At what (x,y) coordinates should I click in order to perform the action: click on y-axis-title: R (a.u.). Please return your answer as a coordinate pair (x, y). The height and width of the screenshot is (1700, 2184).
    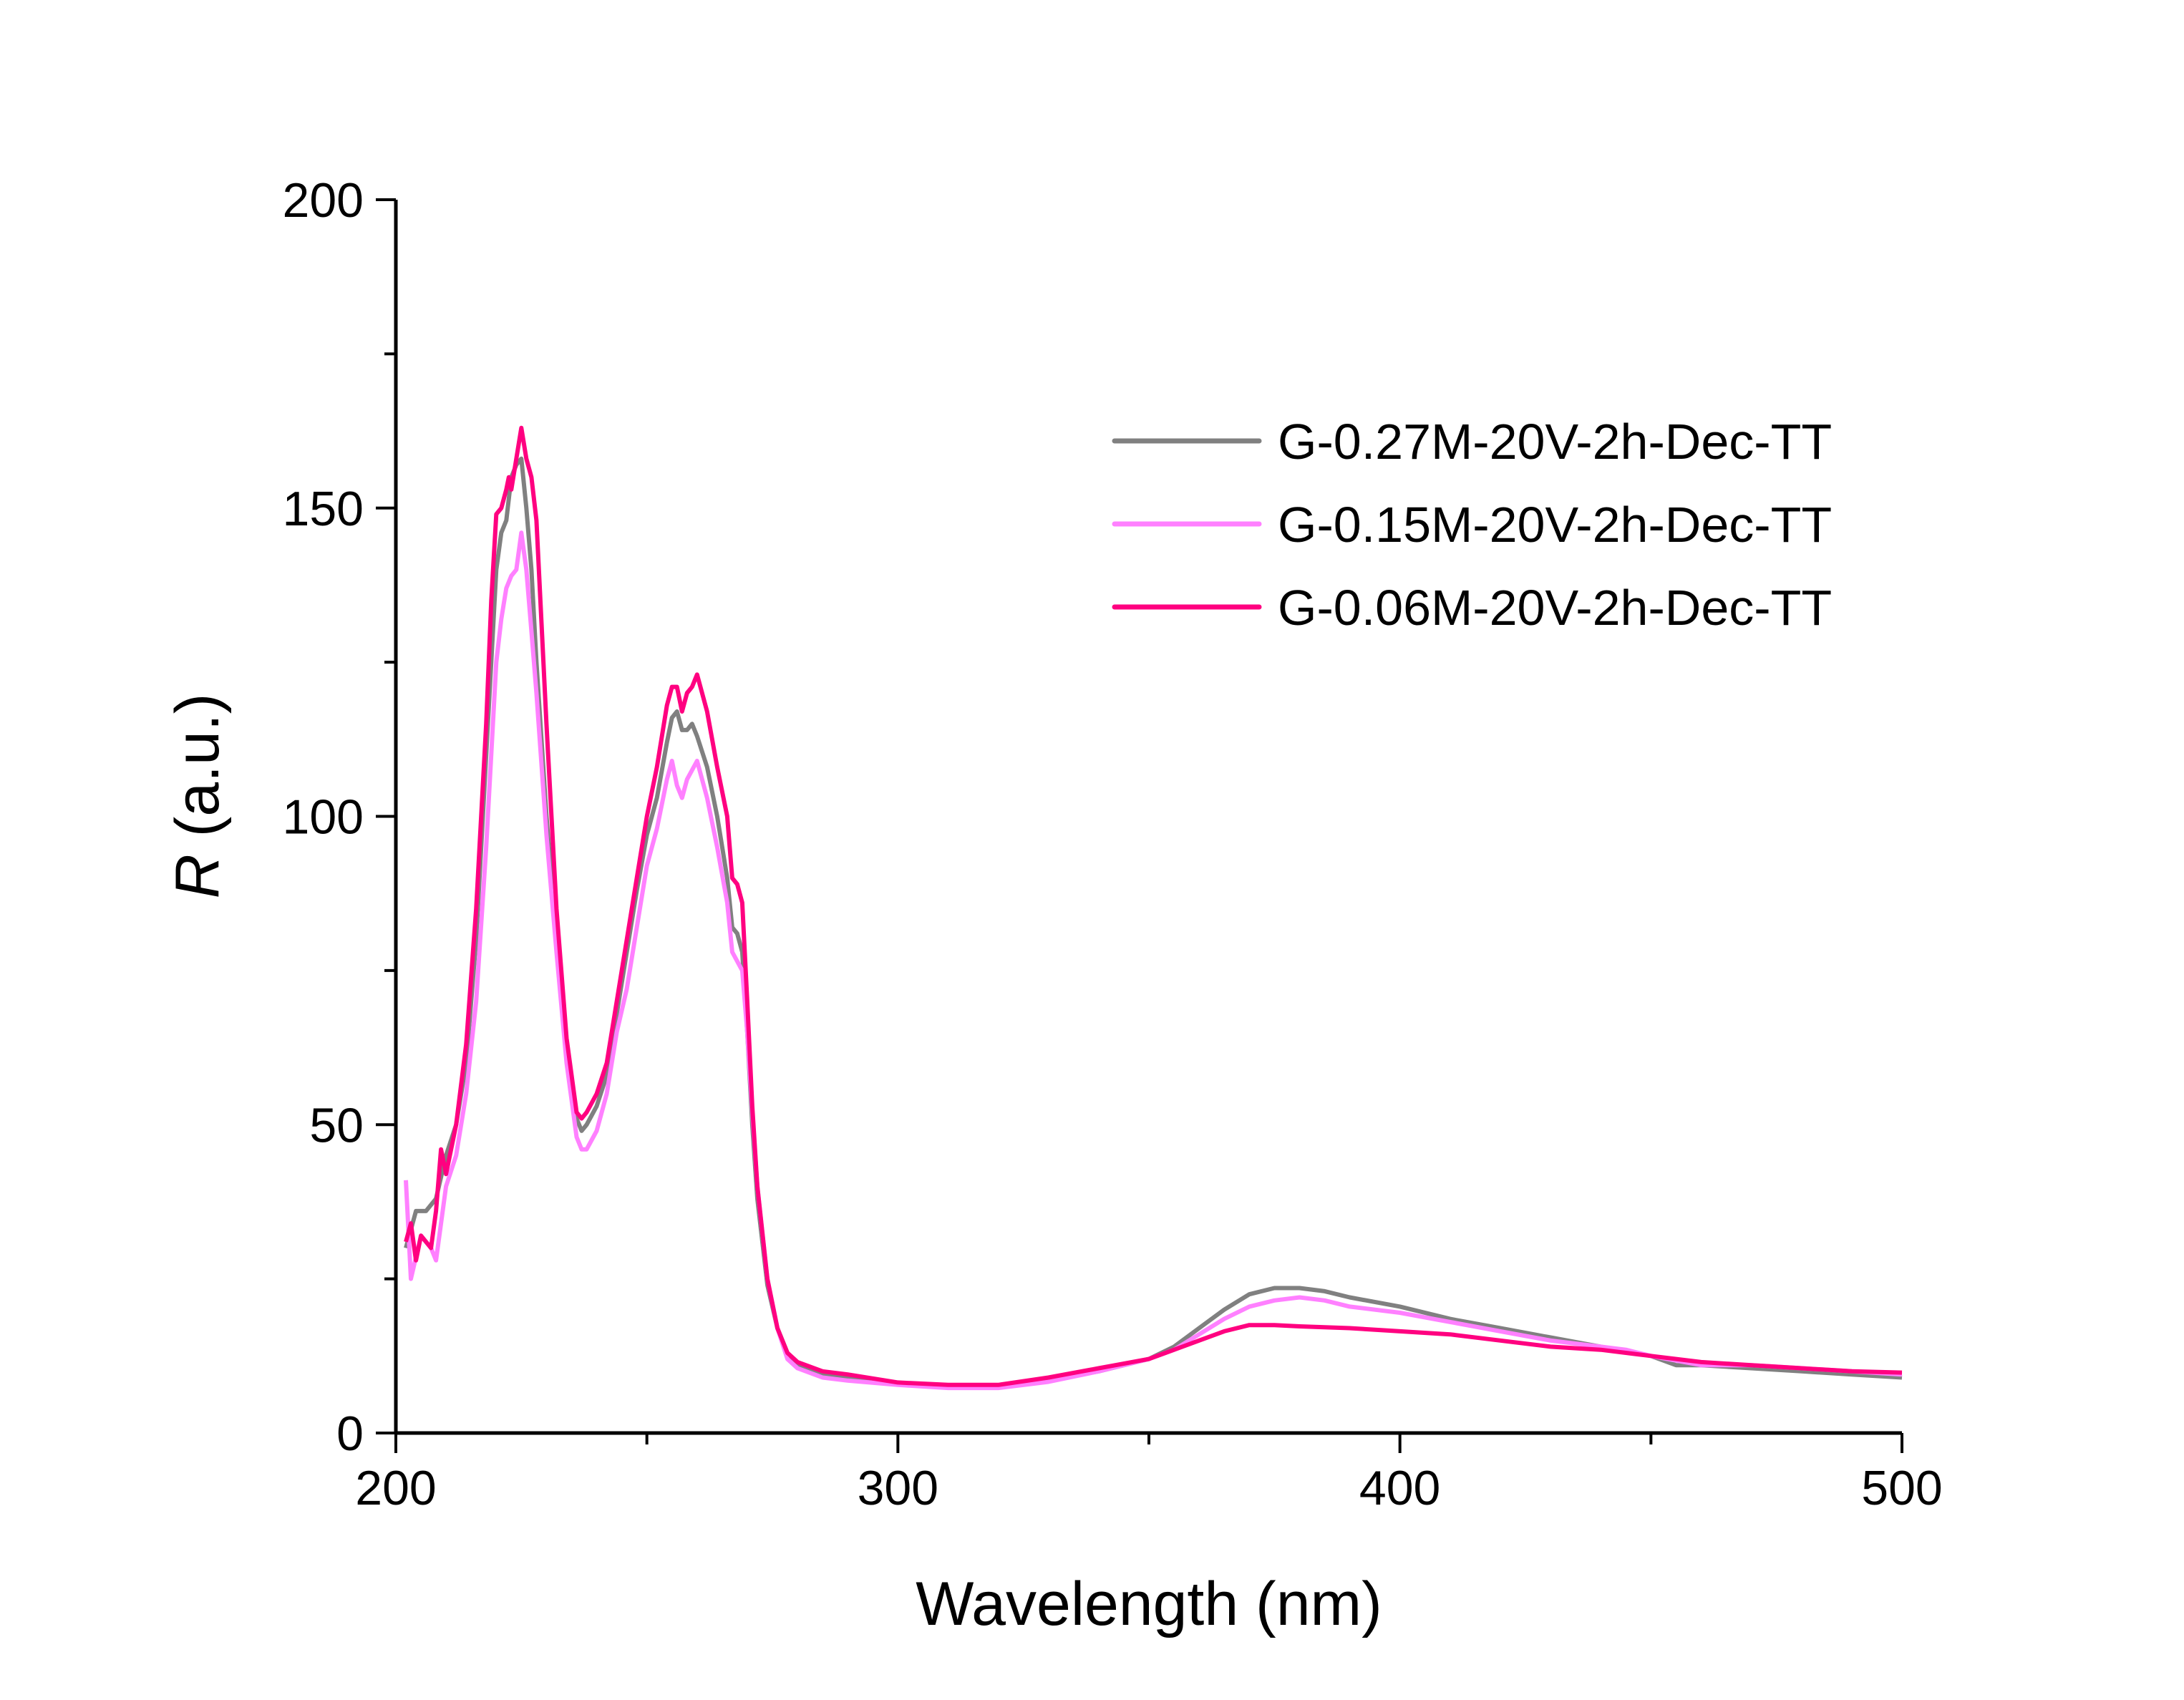
    Looking at the image, I should click on (197, 796).